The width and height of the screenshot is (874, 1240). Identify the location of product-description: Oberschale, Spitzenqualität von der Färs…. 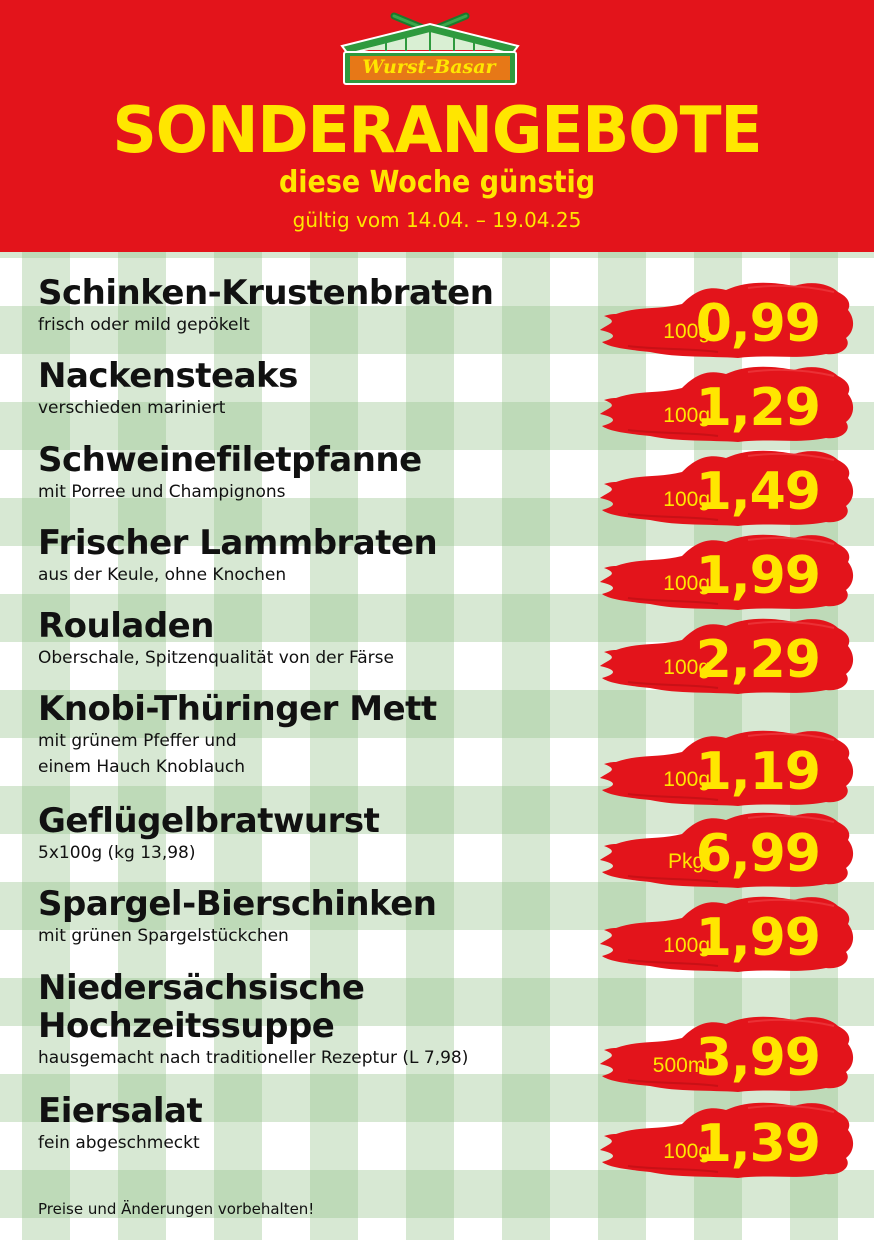
(216, 658).